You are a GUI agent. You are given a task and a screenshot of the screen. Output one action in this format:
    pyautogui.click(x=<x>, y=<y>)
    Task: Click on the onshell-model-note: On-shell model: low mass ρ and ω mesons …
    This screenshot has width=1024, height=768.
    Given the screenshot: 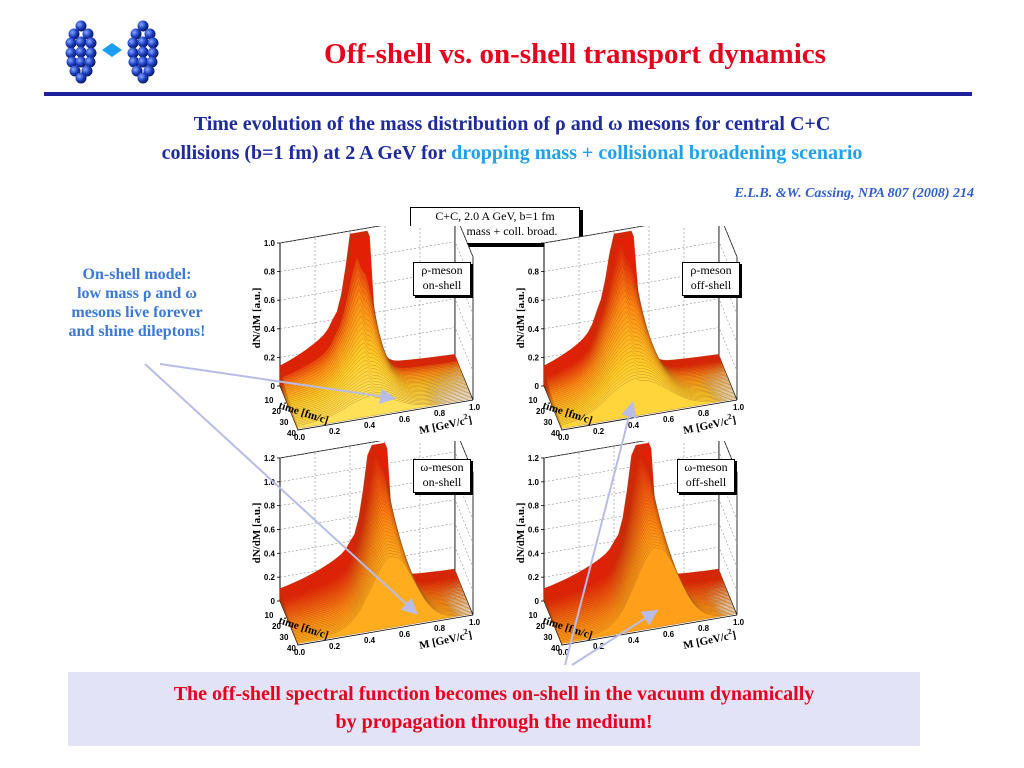 What is the action you would take?
    pyautogui.click(x=137, y=303)
    